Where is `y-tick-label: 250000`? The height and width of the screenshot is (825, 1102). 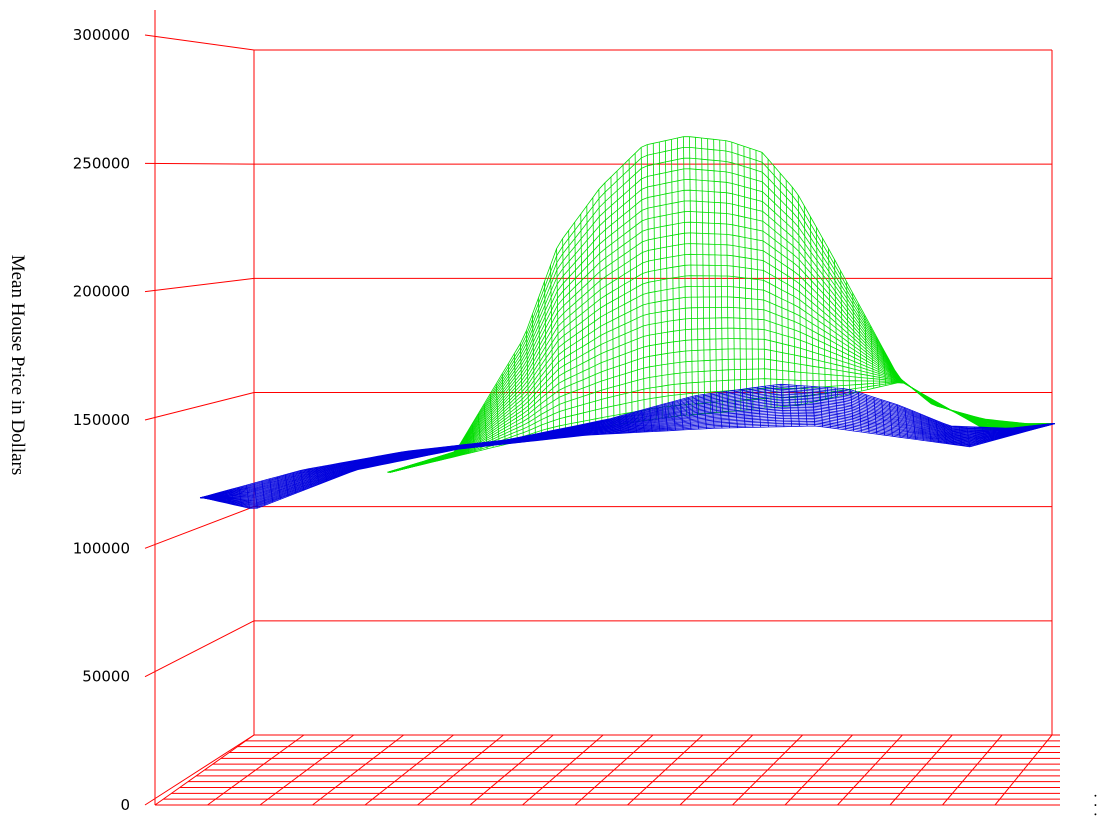
y-tick-label: 250000 is located at coordinates (101, 163).